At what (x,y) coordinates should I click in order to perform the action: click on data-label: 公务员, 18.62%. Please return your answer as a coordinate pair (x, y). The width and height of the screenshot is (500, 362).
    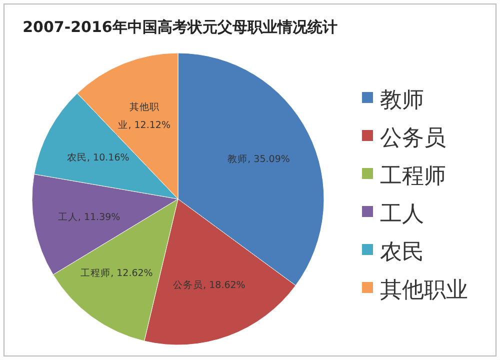
    Looking at the image, I should click on (209, 284).